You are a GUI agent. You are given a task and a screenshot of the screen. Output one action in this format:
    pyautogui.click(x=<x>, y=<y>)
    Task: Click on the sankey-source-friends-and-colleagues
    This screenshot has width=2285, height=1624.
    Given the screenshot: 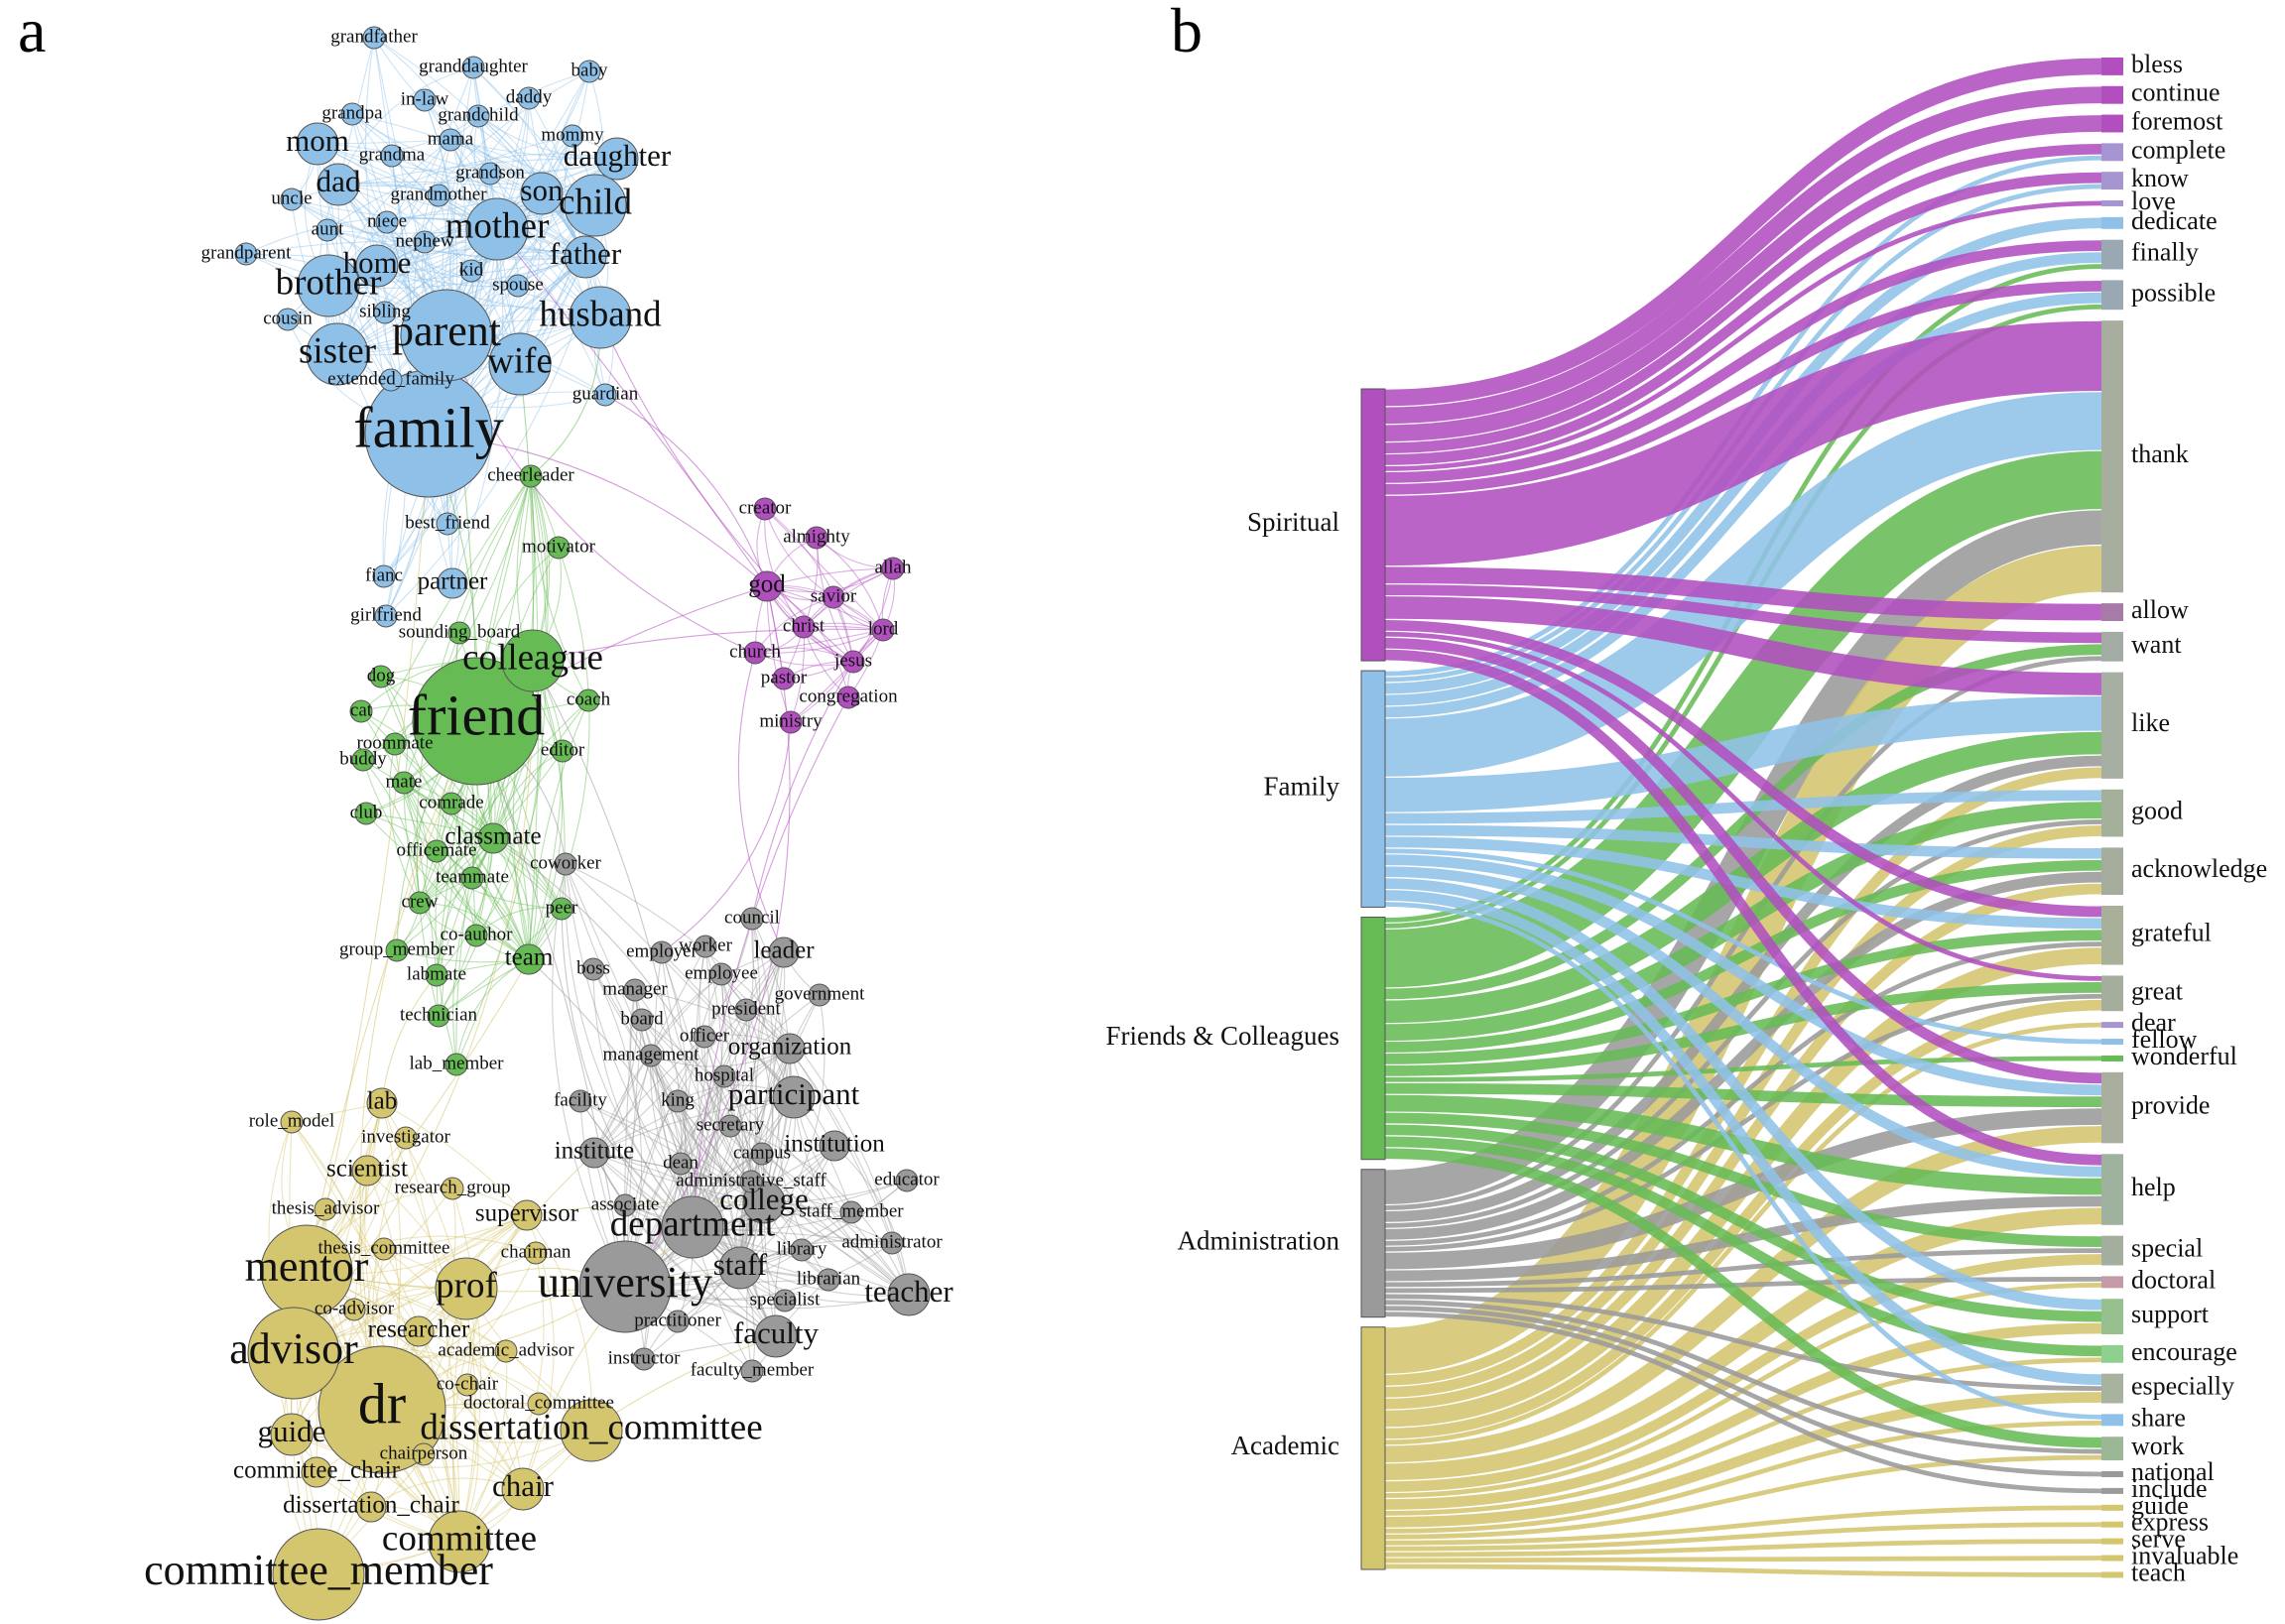 What is the action you would take?
    pyautogui.click(x=1373, y=1038)
    